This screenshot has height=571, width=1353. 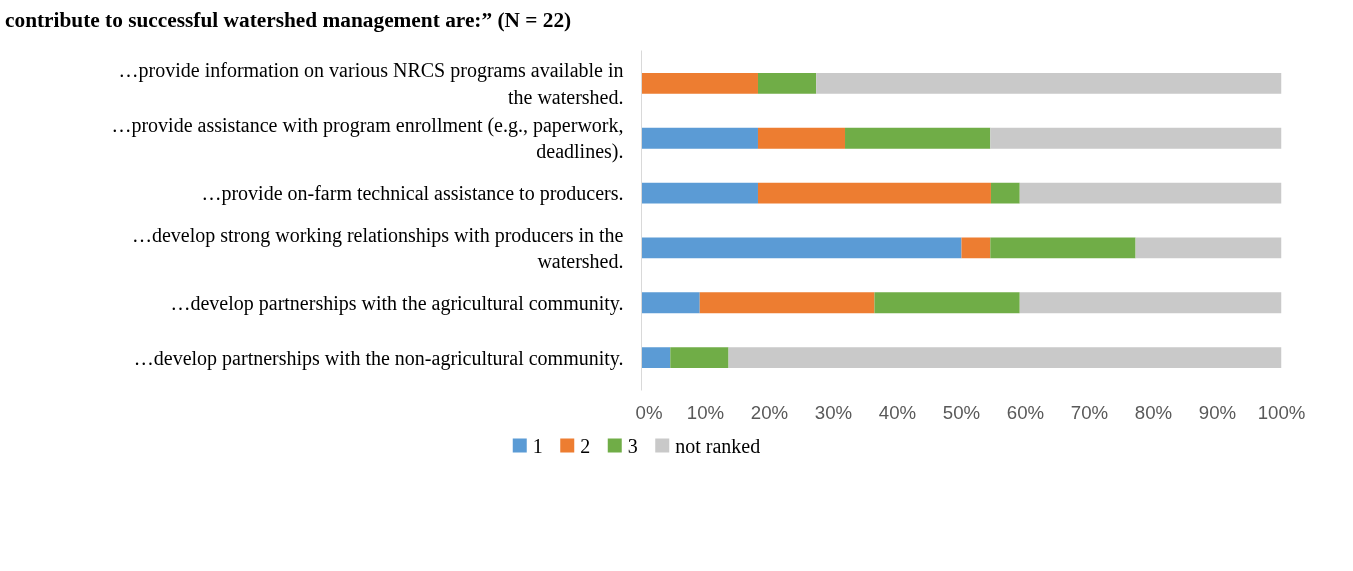 I want to click on x-tick-label: 90%, so click(x=1217, y=412).